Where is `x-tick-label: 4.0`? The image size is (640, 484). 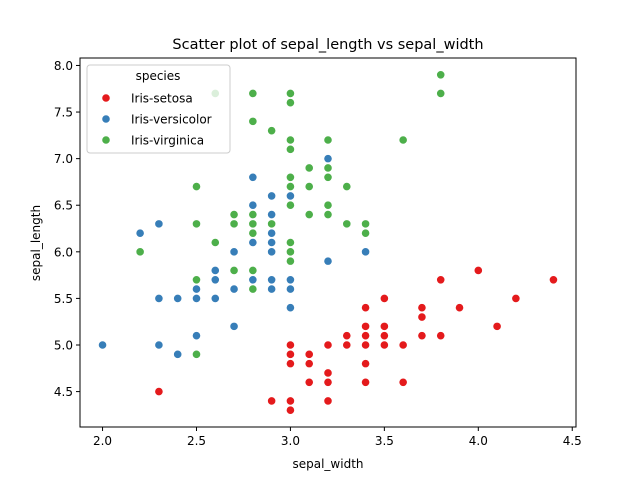
x-tick-label: 4.0 is located at coordinates (478, 441).